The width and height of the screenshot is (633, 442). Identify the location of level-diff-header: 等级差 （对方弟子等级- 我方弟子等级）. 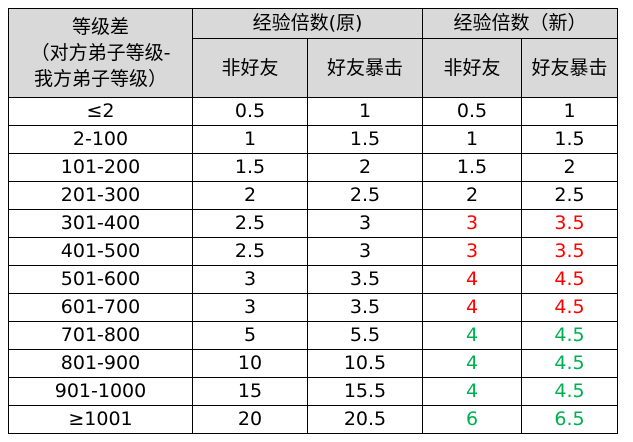
(100, 53).